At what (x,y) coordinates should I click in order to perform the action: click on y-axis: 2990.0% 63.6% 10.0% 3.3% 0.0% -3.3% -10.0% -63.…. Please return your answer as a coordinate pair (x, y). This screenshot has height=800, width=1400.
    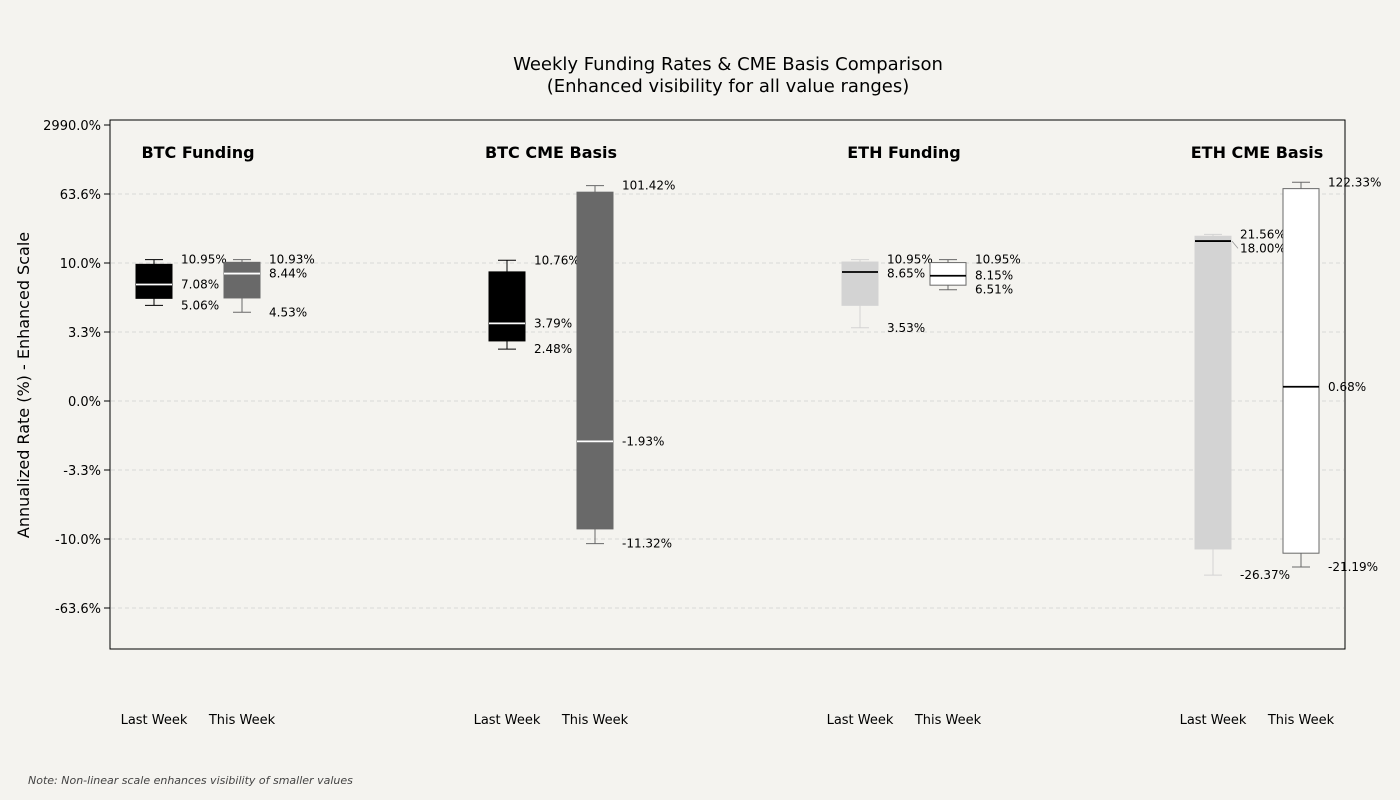
    Looking at the image, I should click on (76, 368).